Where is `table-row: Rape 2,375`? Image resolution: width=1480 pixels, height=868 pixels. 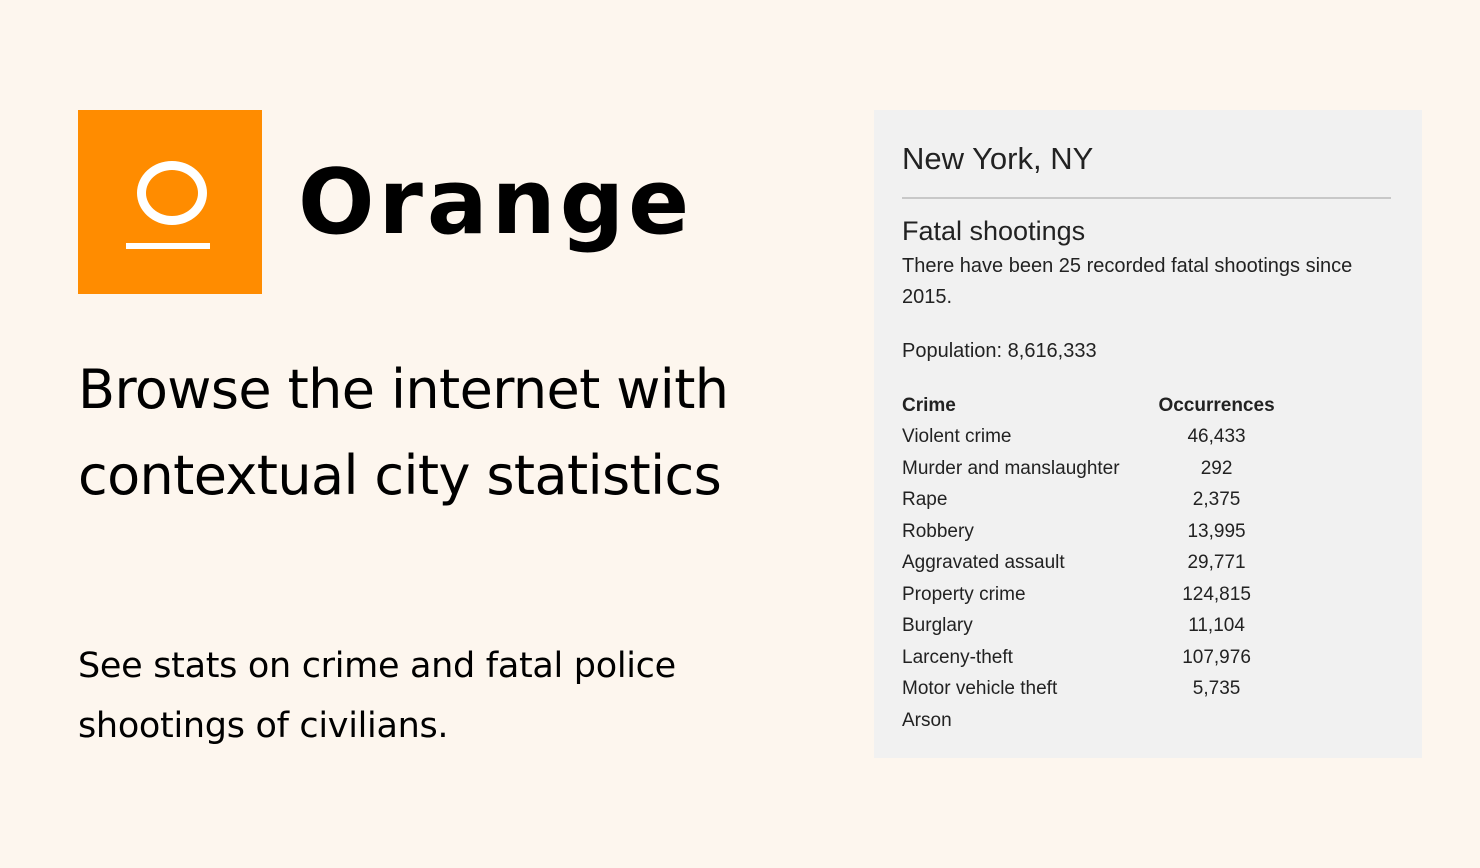
table-row: Rape 2,375 is located at coordinates (1092, 501).